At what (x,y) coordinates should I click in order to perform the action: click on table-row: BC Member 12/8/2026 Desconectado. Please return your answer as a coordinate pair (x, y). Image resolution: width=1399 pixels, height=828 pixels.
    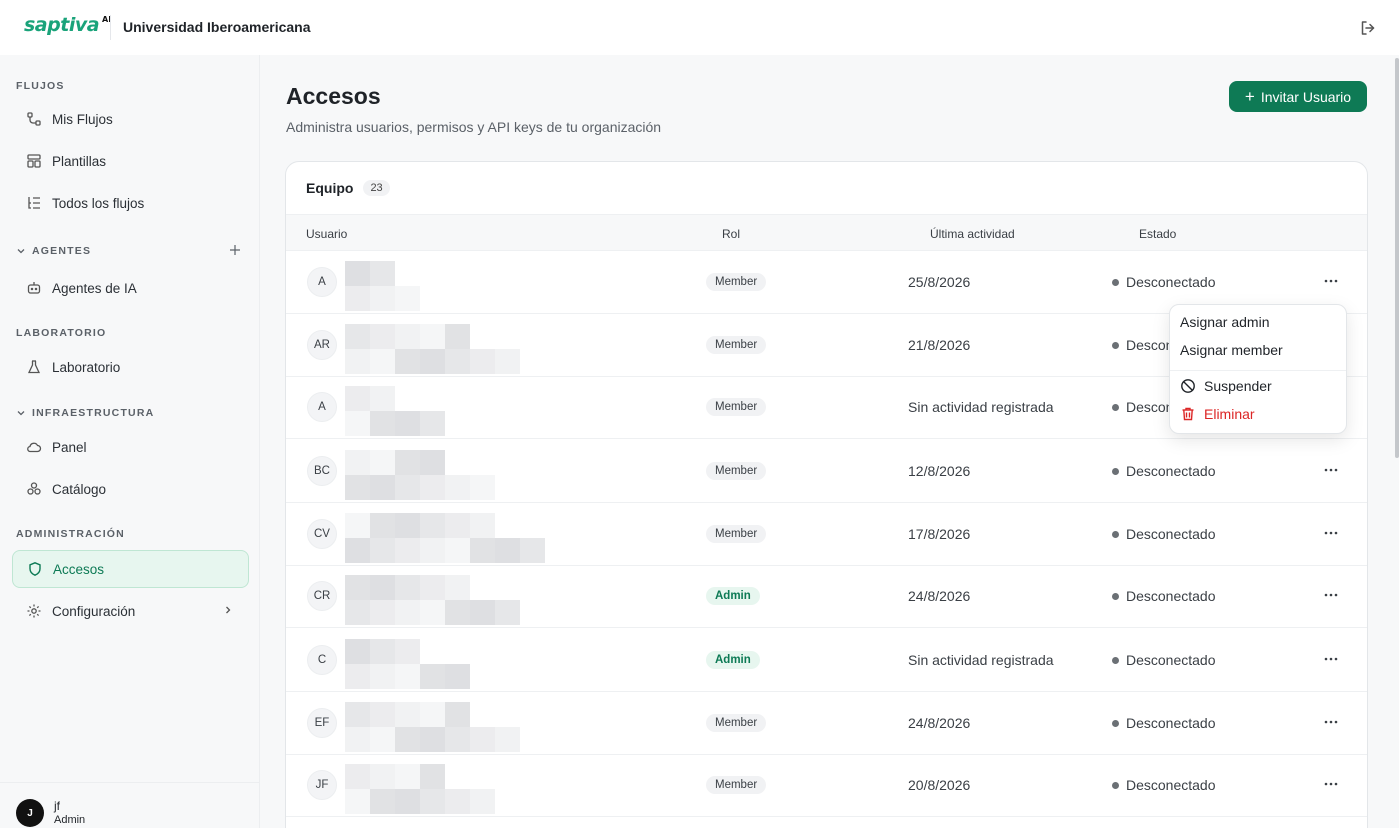
    Looking at the image, I should click on (826, 471).